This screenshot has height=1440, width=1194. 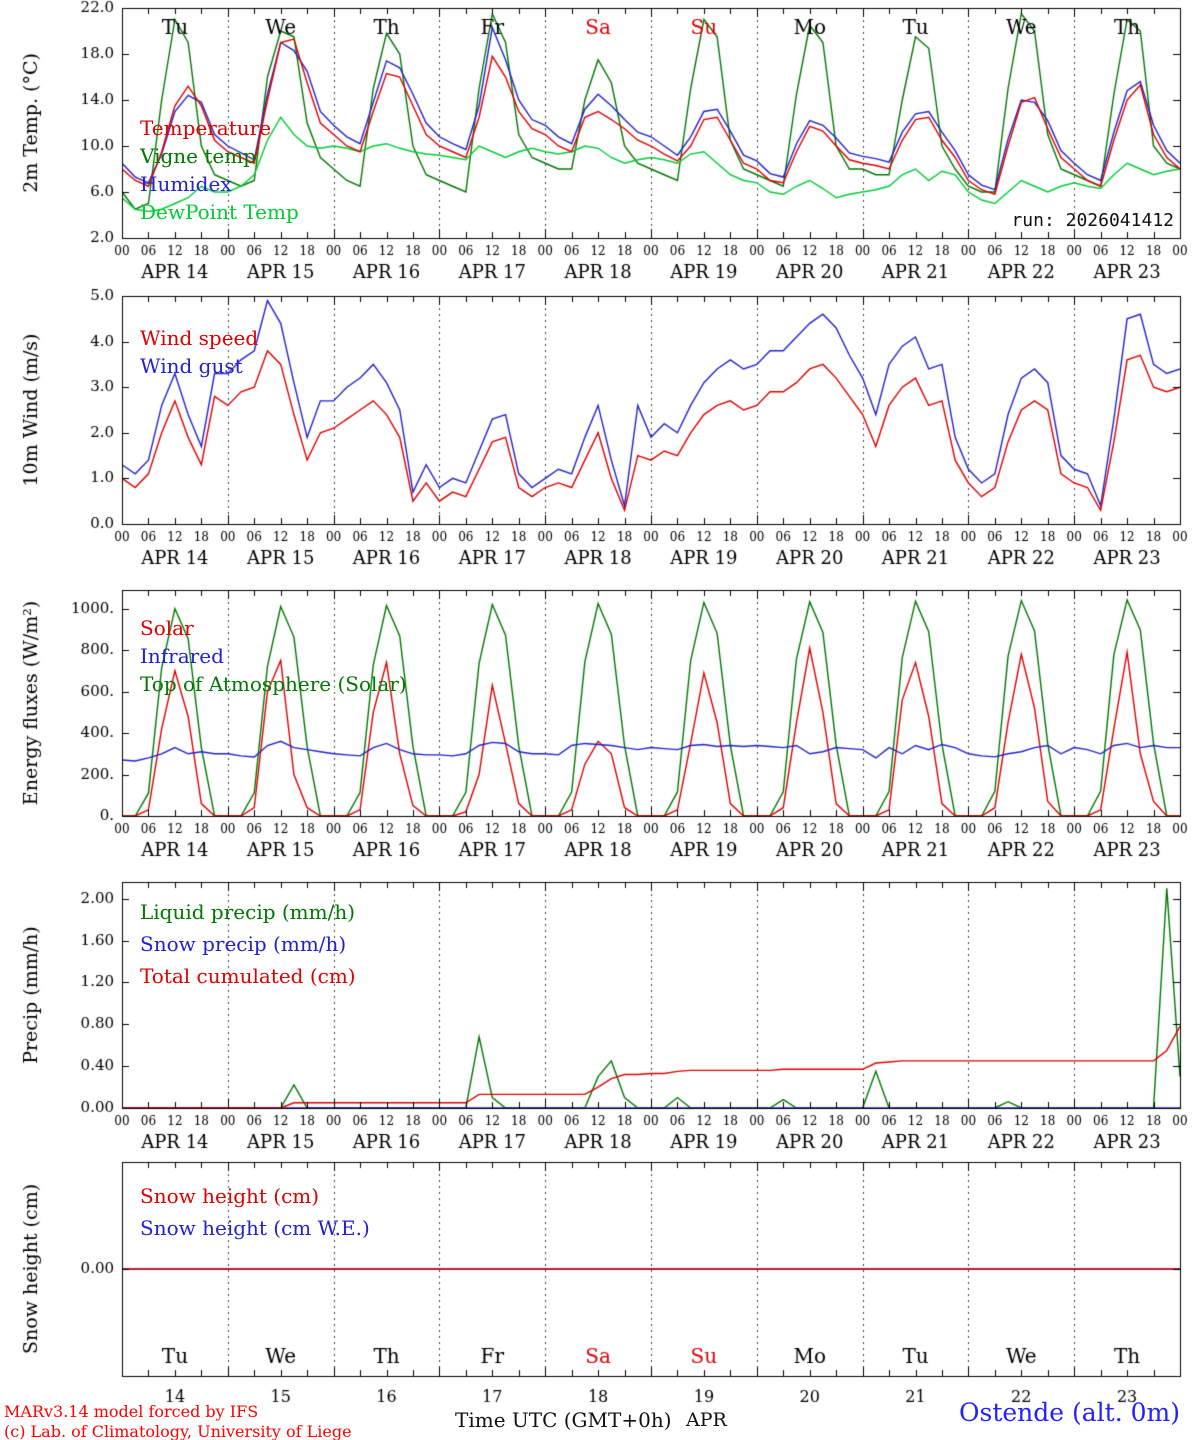 What do you see at coordinates (219, 212) in the screenshot?
I see `legend-dewpoint-temp: DewPoint Temp` at bounding box center [219, 212].